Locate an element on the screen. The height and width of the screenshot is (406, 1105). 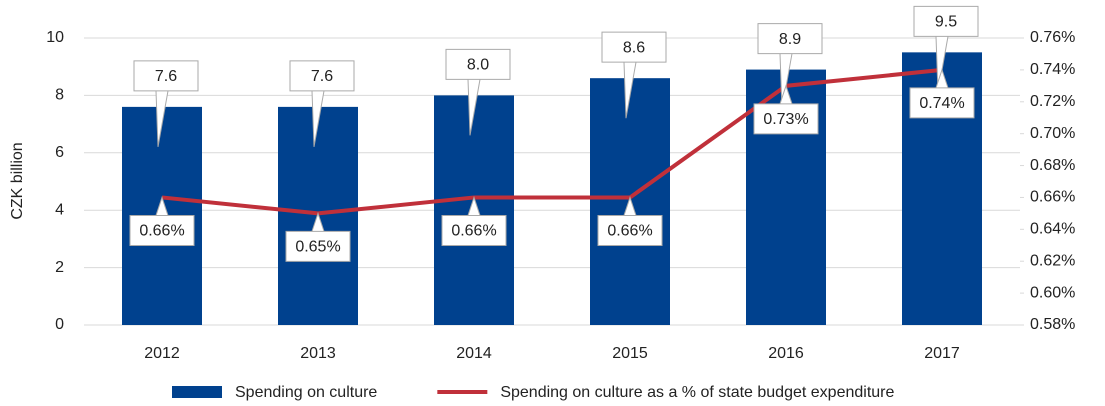
x-tick-label: 2015 is located at coordinates (630, 353).